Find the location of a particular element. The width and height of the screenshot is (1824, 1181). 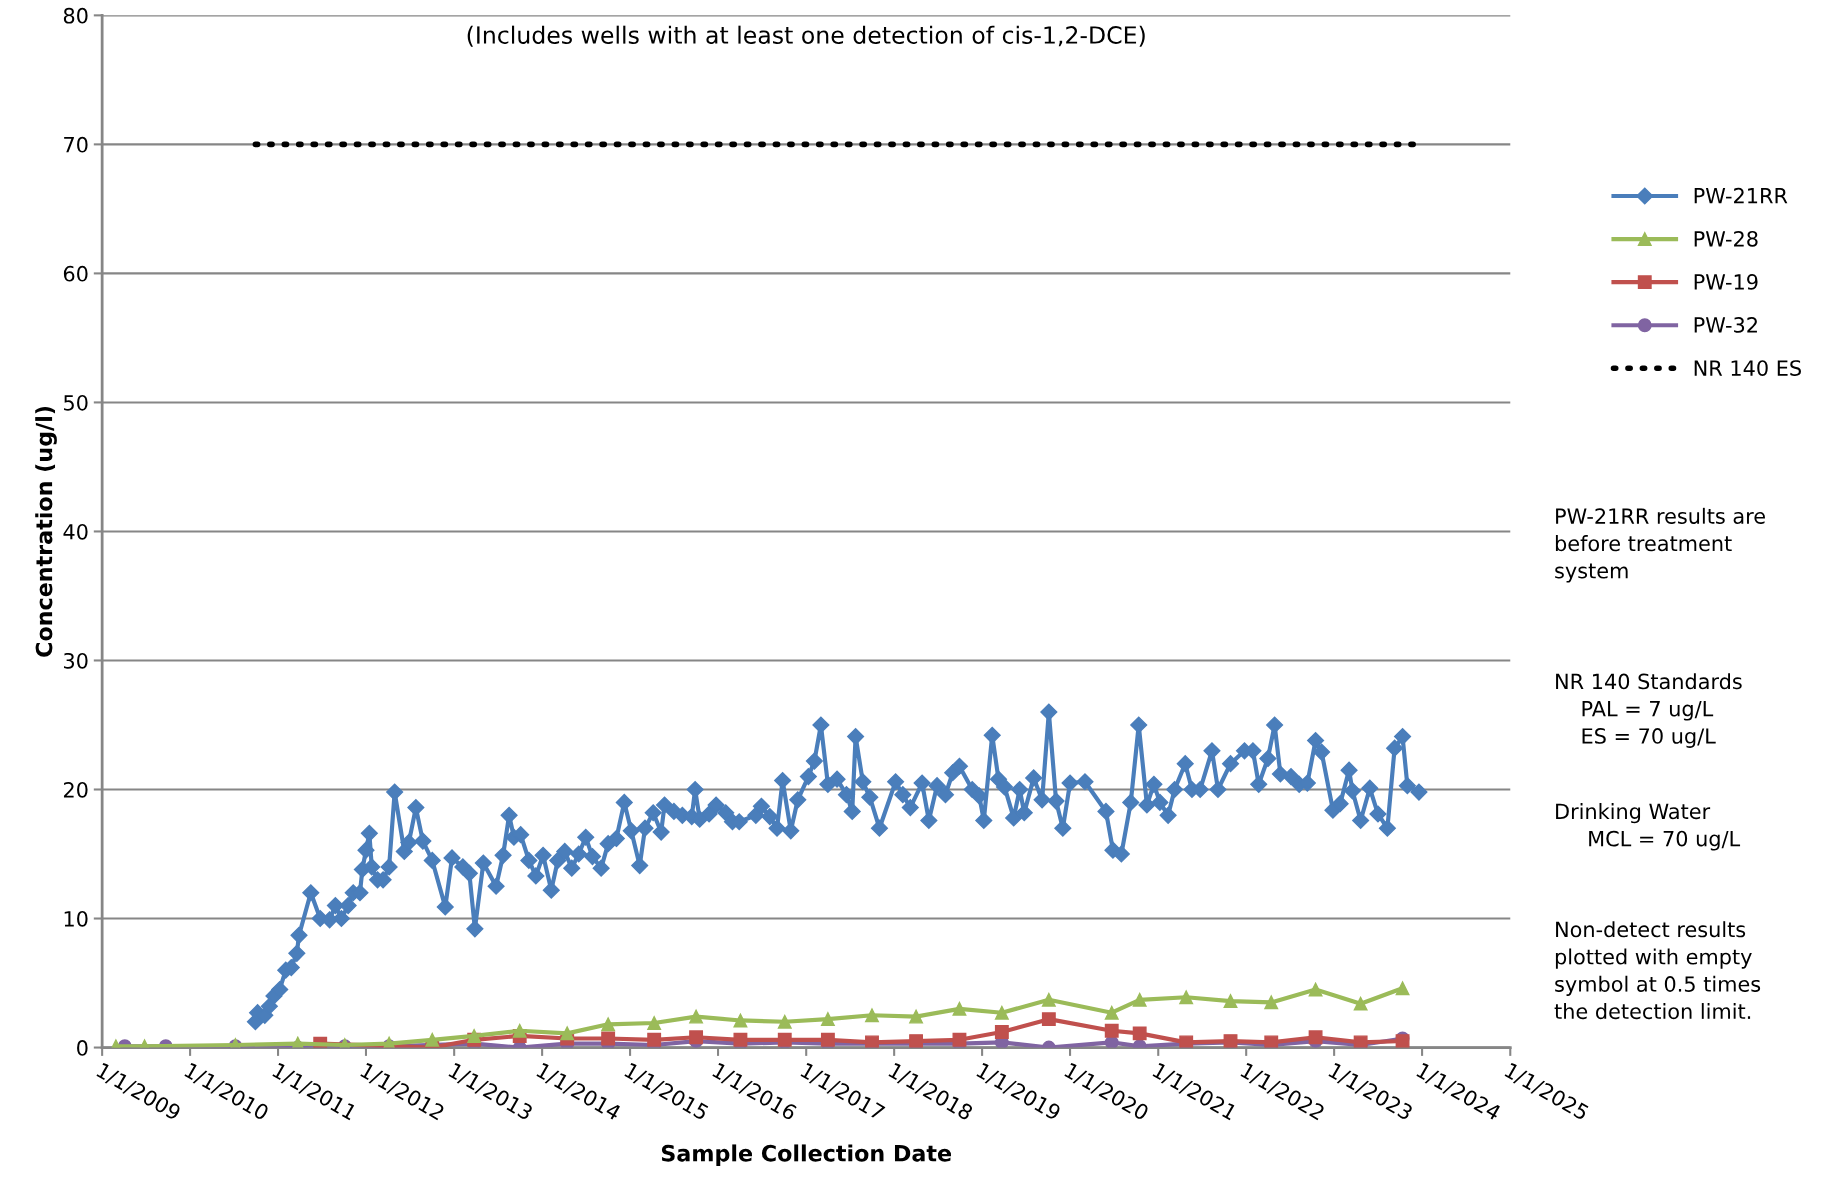

y-tick-label: 40 is located at coordinates (75, 531).